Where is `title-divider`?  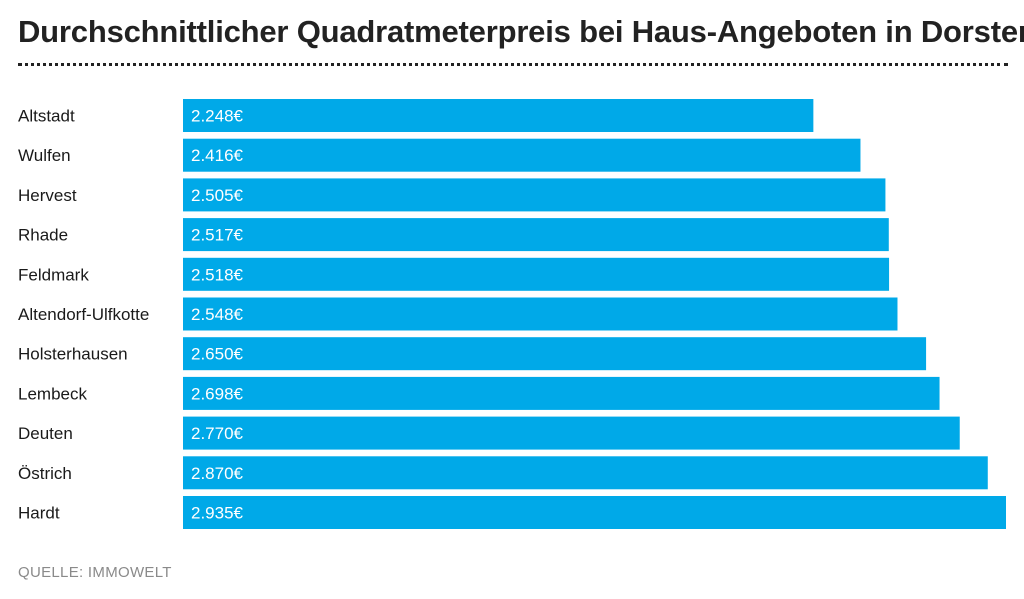
title-divider is located at coordinates (513, 64).